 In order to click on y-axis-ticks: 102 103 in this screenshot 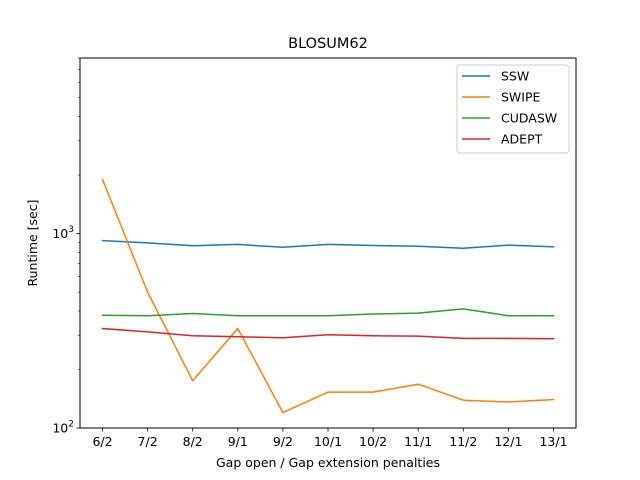, I will do `click(66, 246)`.